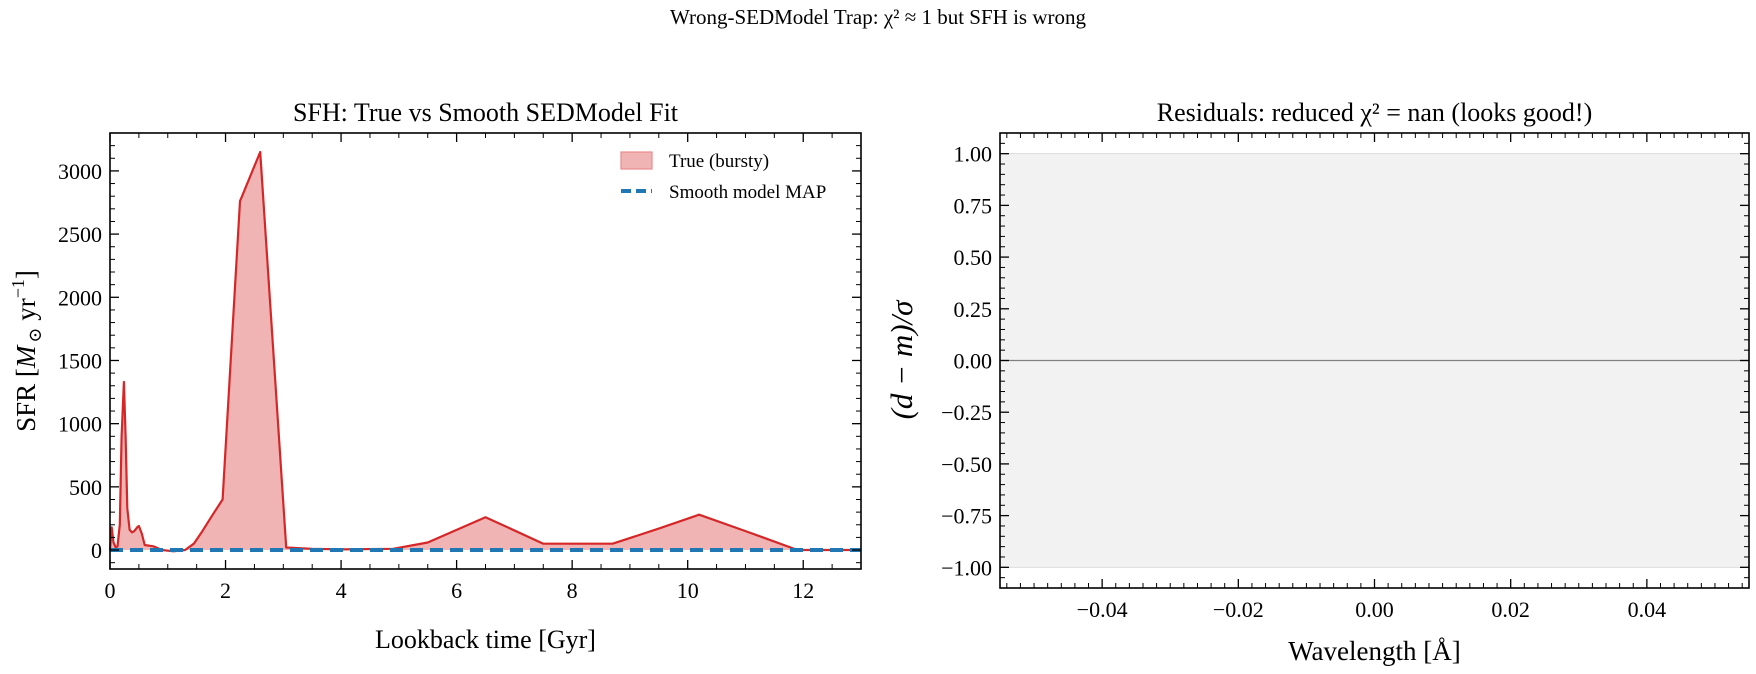 This screenshot has height=674, width=1756. I want to click on sfh-xtick-label: 8, so click(572, 590).